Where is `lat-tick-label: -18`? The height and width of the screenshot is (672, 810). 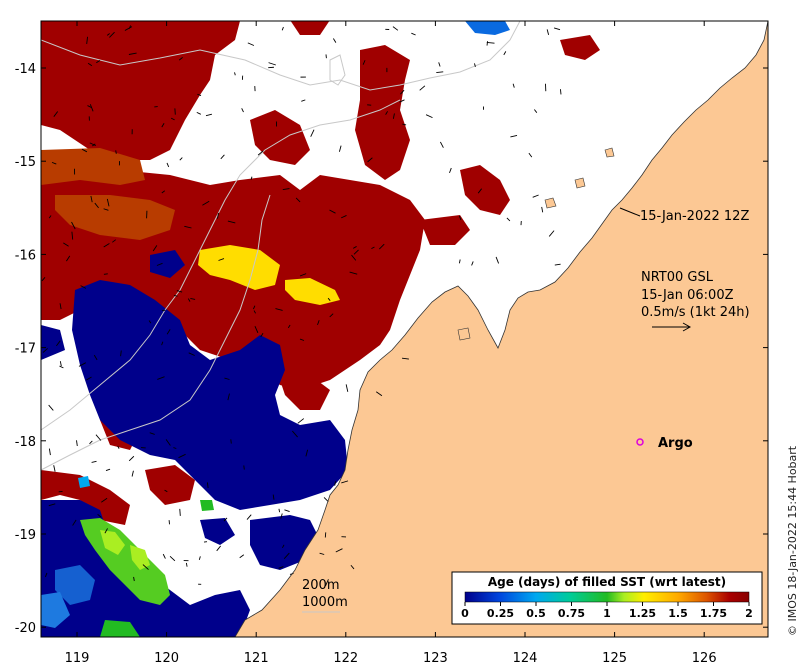 lat-tick-label: -18 is located at coordinates (25, 442).